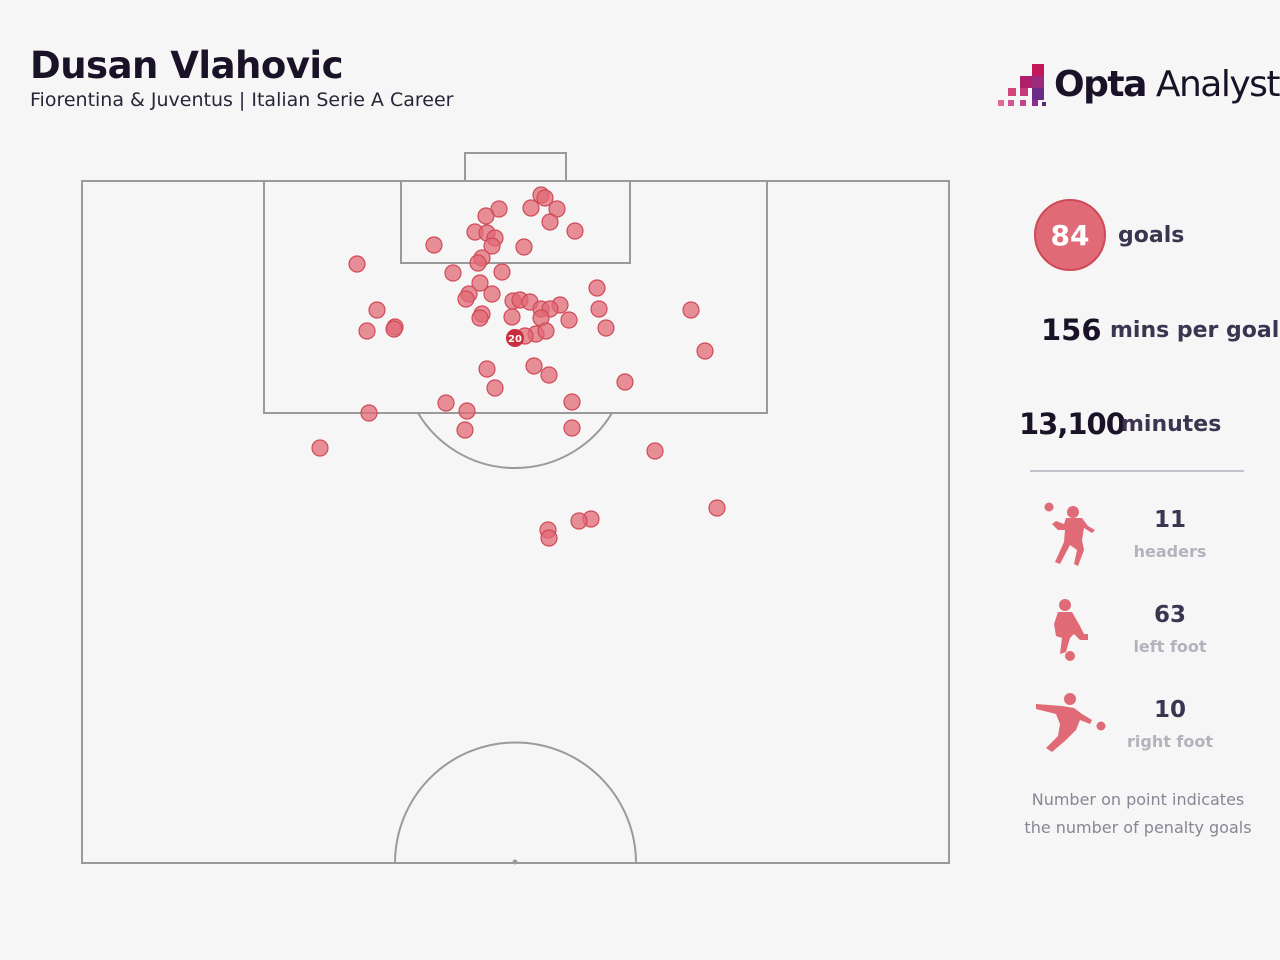  I want to click on right-foot-label: right foot, so click(1170, 741).